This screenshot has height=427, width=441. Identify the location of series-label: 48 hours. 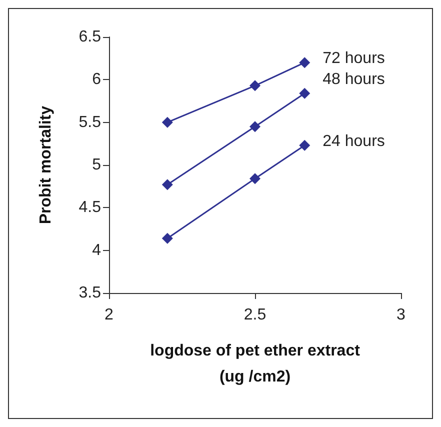
(353, 79).